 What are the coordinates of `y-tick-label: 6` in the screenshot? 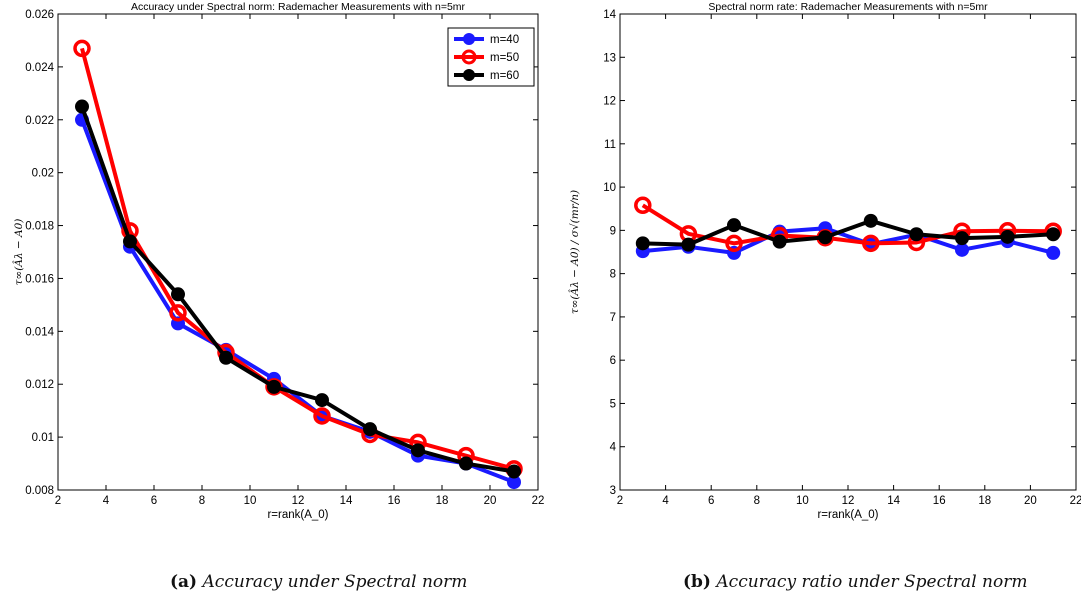 It's located at (613, 361).